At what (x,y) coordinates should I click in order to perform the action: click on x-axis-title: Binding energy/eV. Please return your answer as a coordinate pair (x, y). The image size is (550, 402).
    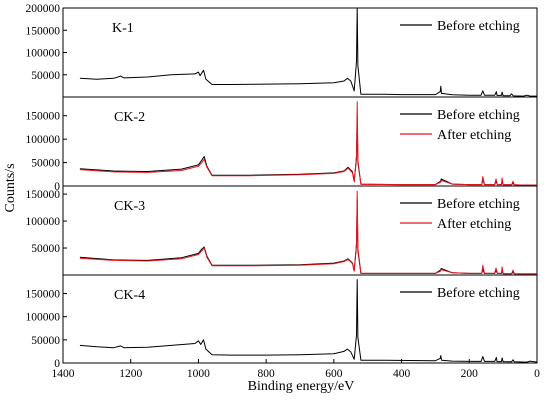
    Looking at the image, I should click on (301, 386).